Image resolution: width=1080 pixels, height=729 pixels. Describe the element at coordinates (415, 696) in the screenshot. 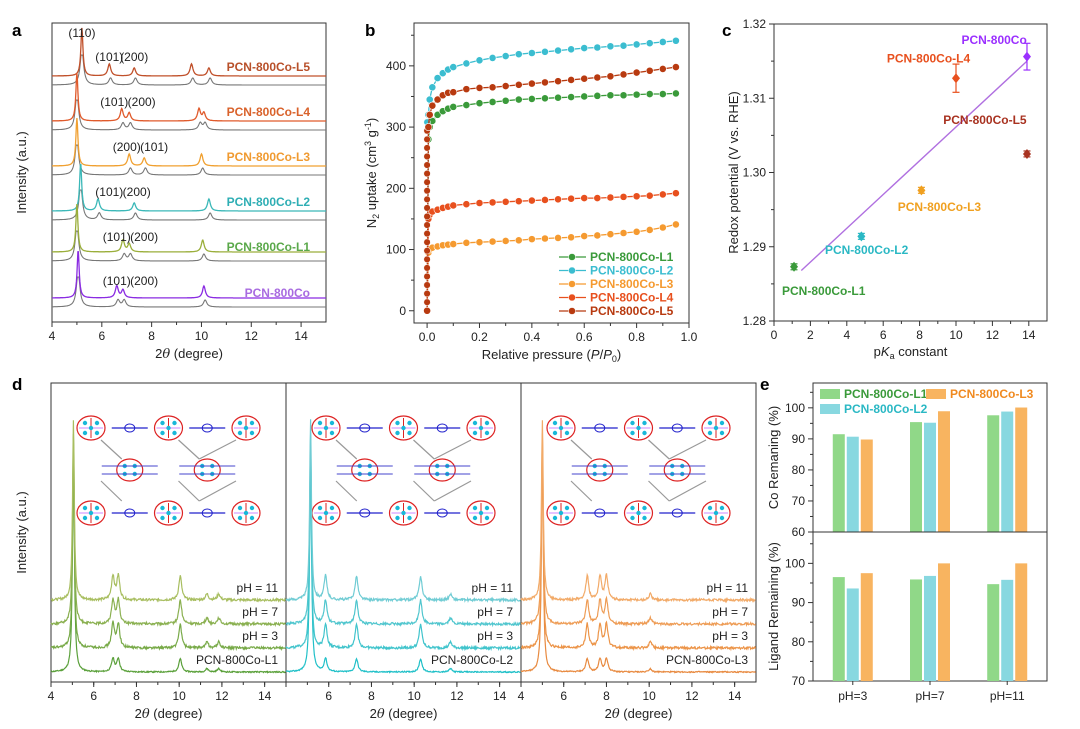

I see `x-tick-label-d: 10` at that location.